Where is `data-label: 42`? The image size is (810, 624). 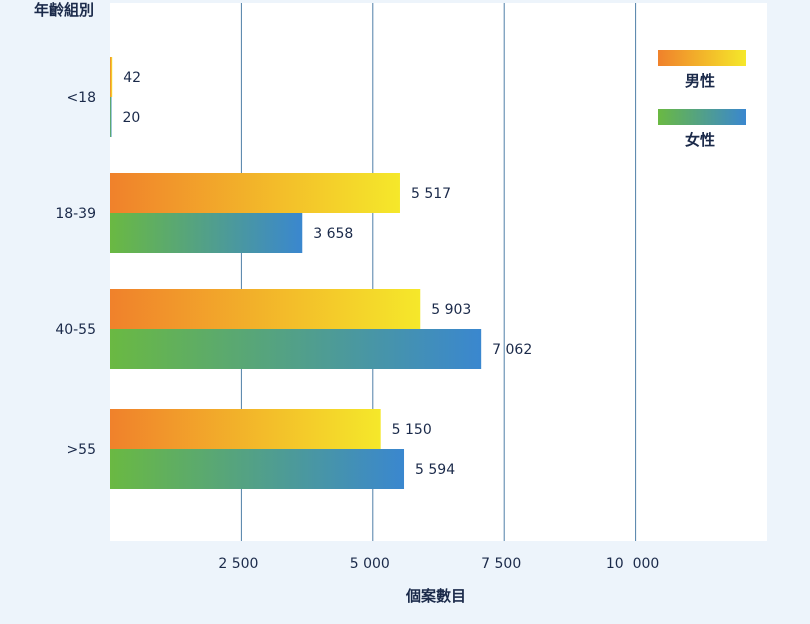 data-label: 42 is located at coordinates (132, 78).